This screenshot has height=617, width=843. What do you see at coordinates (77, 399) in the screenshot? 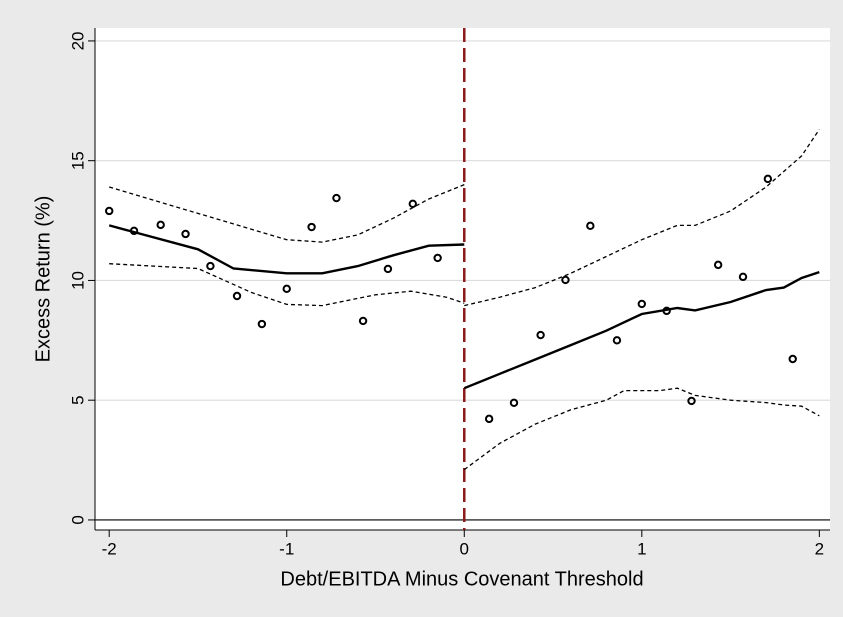
I see `y-tick-label: 5` at bounding box center [77, 399].